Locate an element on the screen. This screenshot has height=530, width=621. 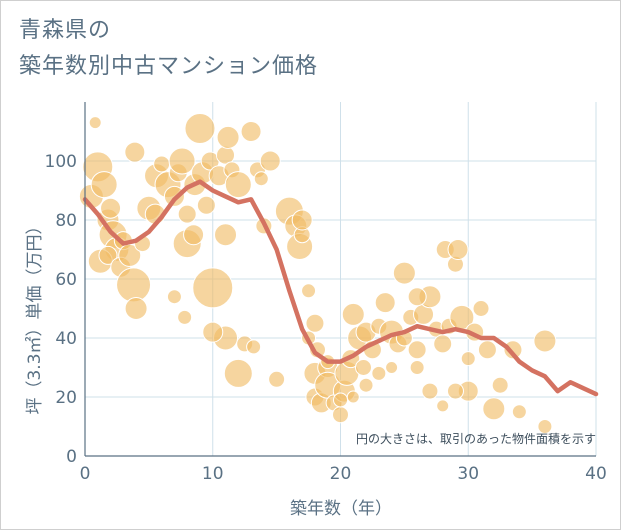
chart-title: 青森県の 築年数別中古マンション価格 is located at coordinates (168, 49).